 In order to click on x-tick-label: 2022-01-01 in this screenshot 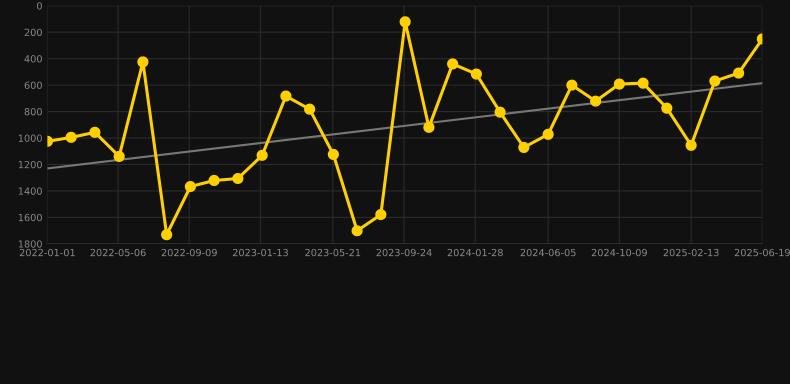, I will do `click(47, 252)`.